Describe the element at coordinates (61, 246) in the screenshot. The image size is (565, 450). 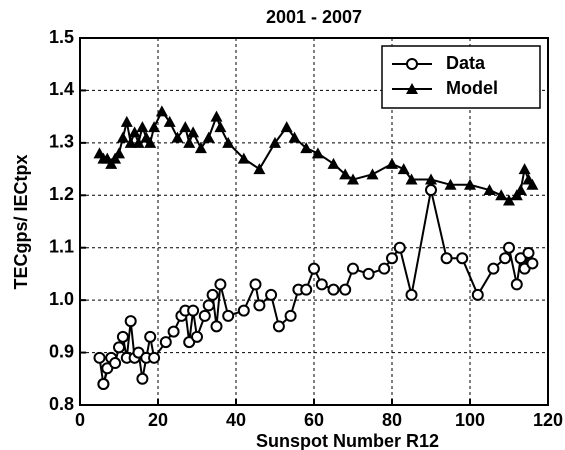
I see `y-tick-label: 1.1` at that location.